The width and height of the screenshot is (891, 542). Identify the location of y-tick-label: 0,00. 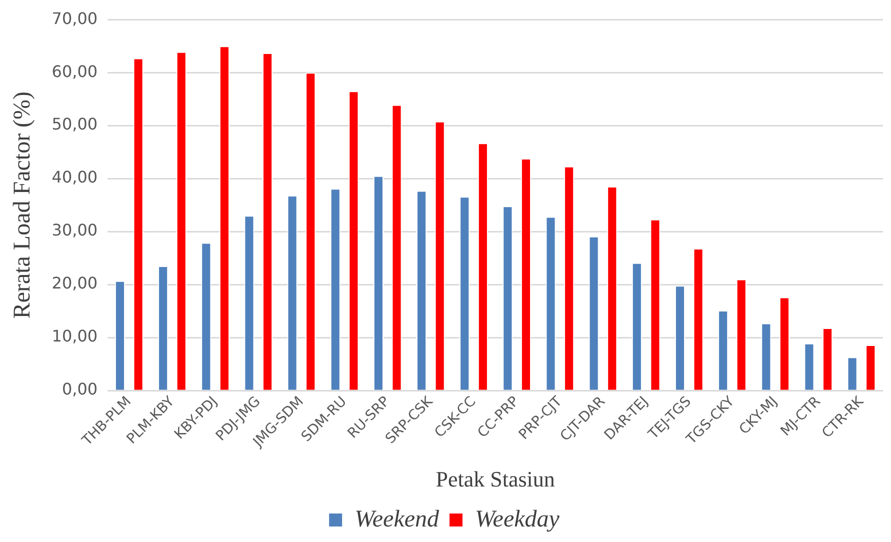
(80, 389).